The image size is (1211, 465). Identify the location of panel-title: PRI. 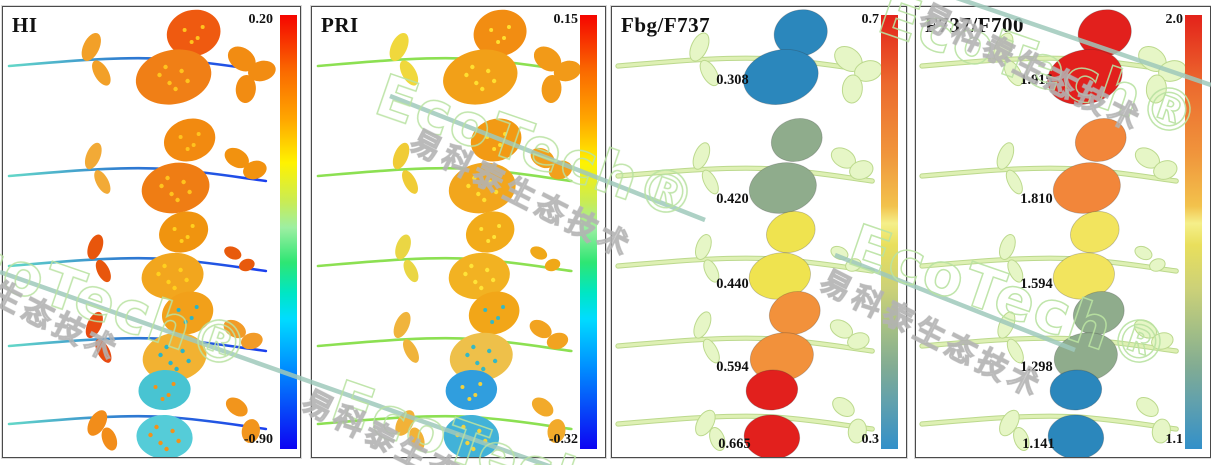
(340, 25).